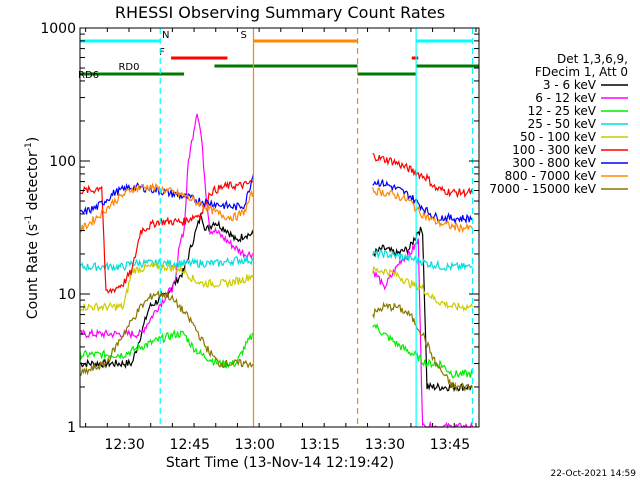 The height and width of the screenshot is (480, 640). I want to click on series-line-2-pre, so click(166, 349).